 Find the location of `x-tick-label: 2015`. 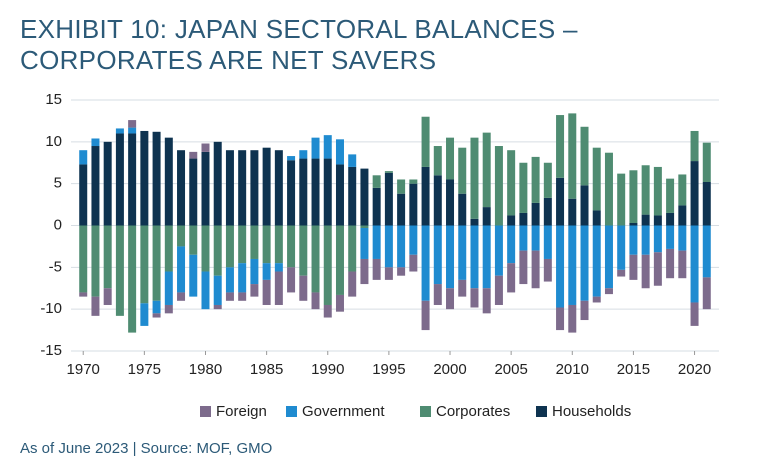

x-tick-label: 2015 is located at coordinates (633, 369).